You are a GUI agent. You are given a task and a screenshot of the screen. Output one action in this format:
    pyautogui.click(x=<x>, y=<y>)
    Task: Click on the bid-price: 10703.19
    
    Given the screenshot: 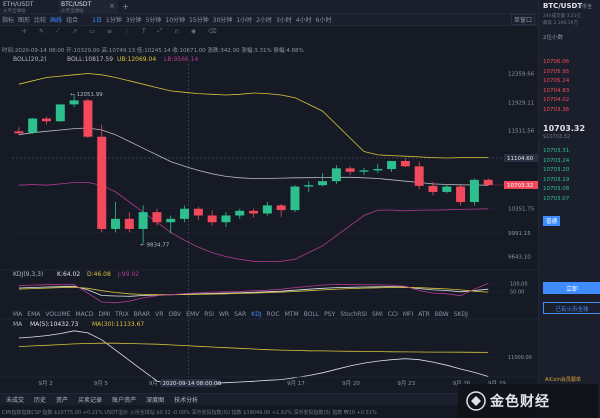 What is the action you would take?
    pyautogui.click(x=556, y=179)
    